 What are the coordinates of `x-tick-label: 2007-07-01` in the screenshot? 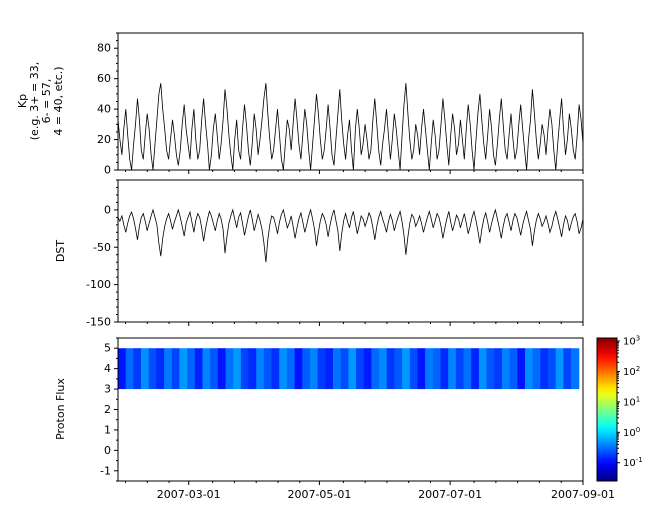 It's located at (450, 494).